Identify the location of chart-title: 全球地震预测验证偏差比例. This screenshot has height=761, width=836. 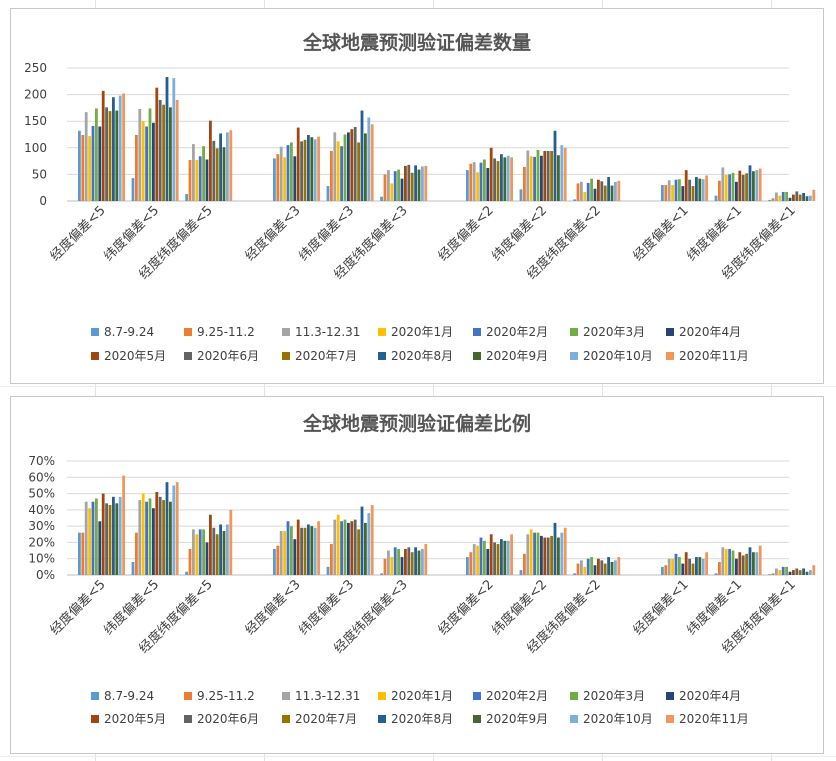
(416, 423).